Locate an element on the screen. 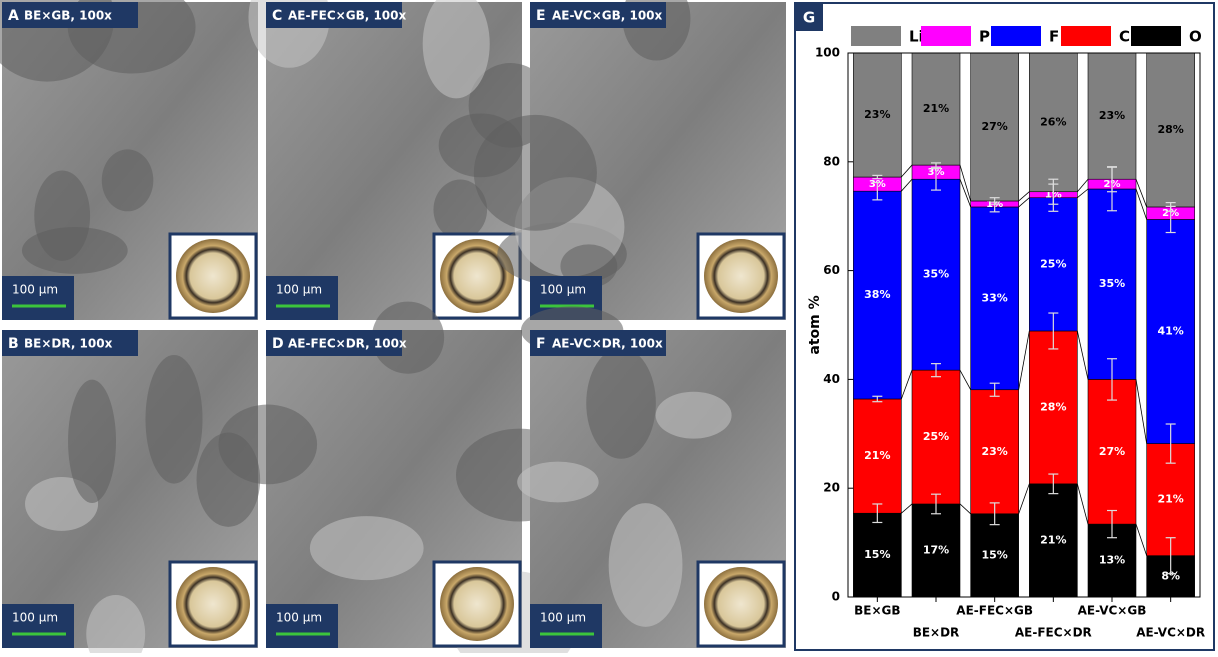  y-tick-label: 60 is located at coordinates (831, 270).